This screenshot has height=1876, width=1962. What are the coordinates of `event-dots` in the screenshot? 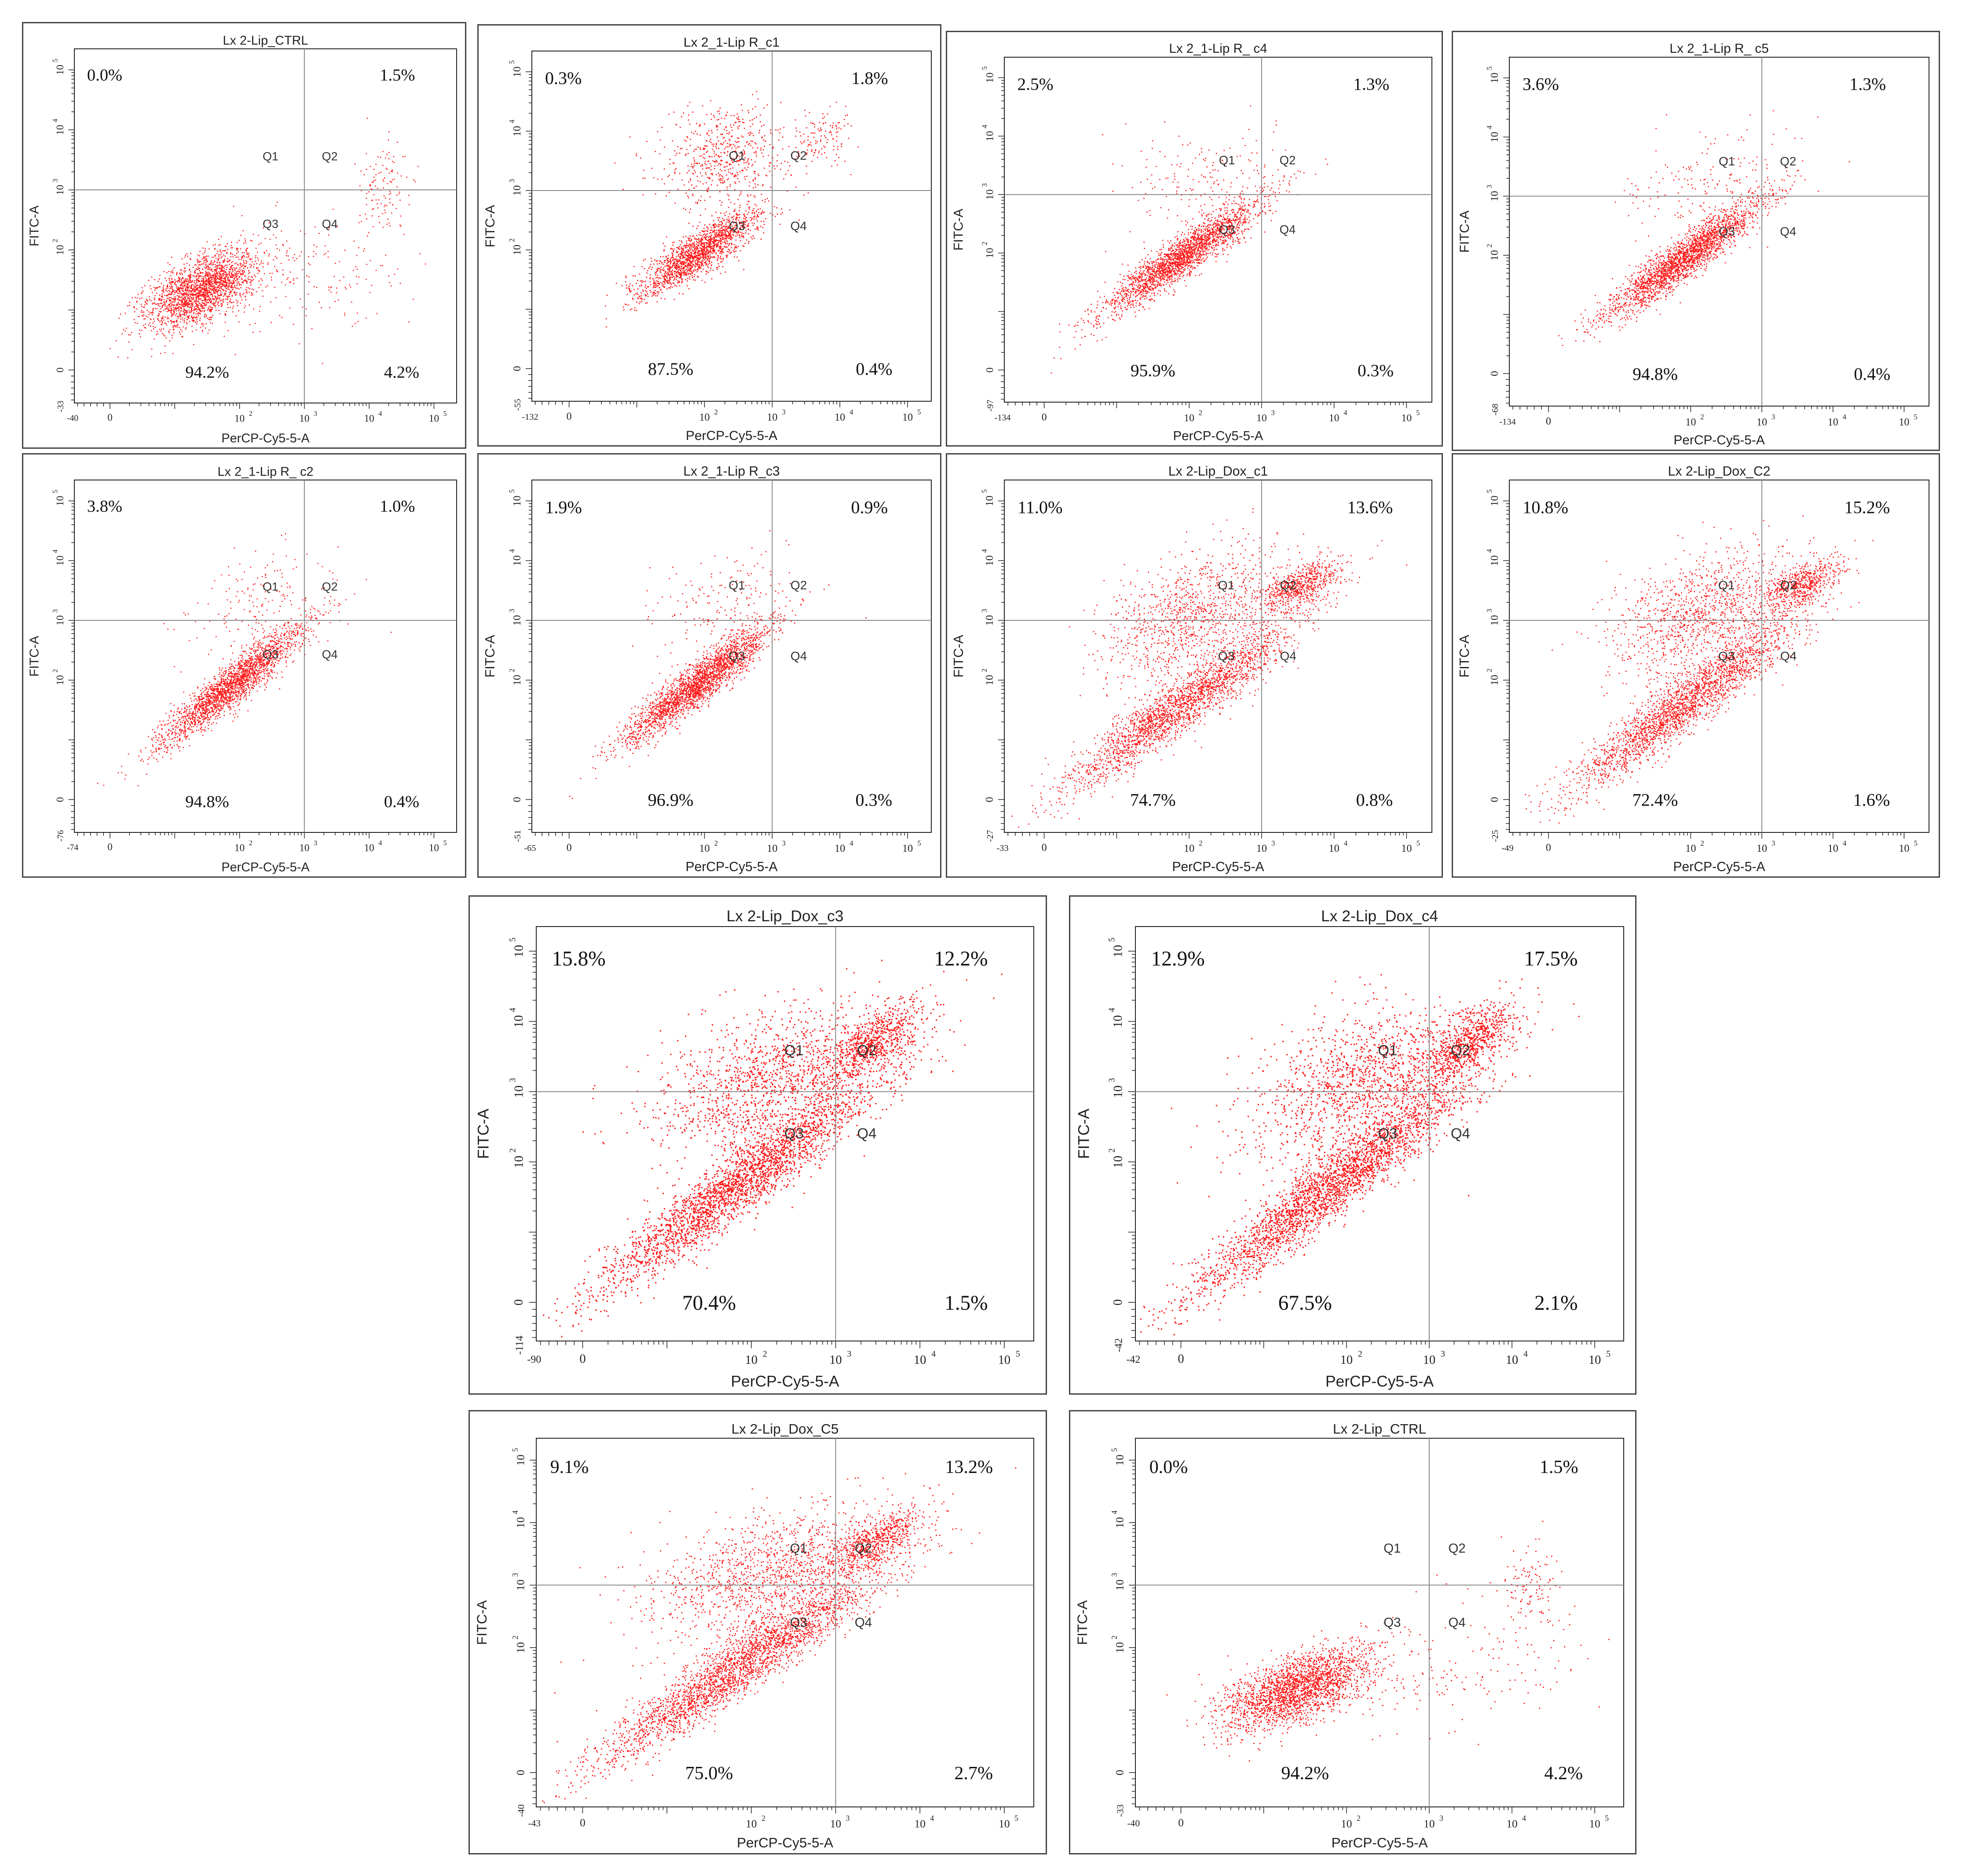 It's located at (732, 209).